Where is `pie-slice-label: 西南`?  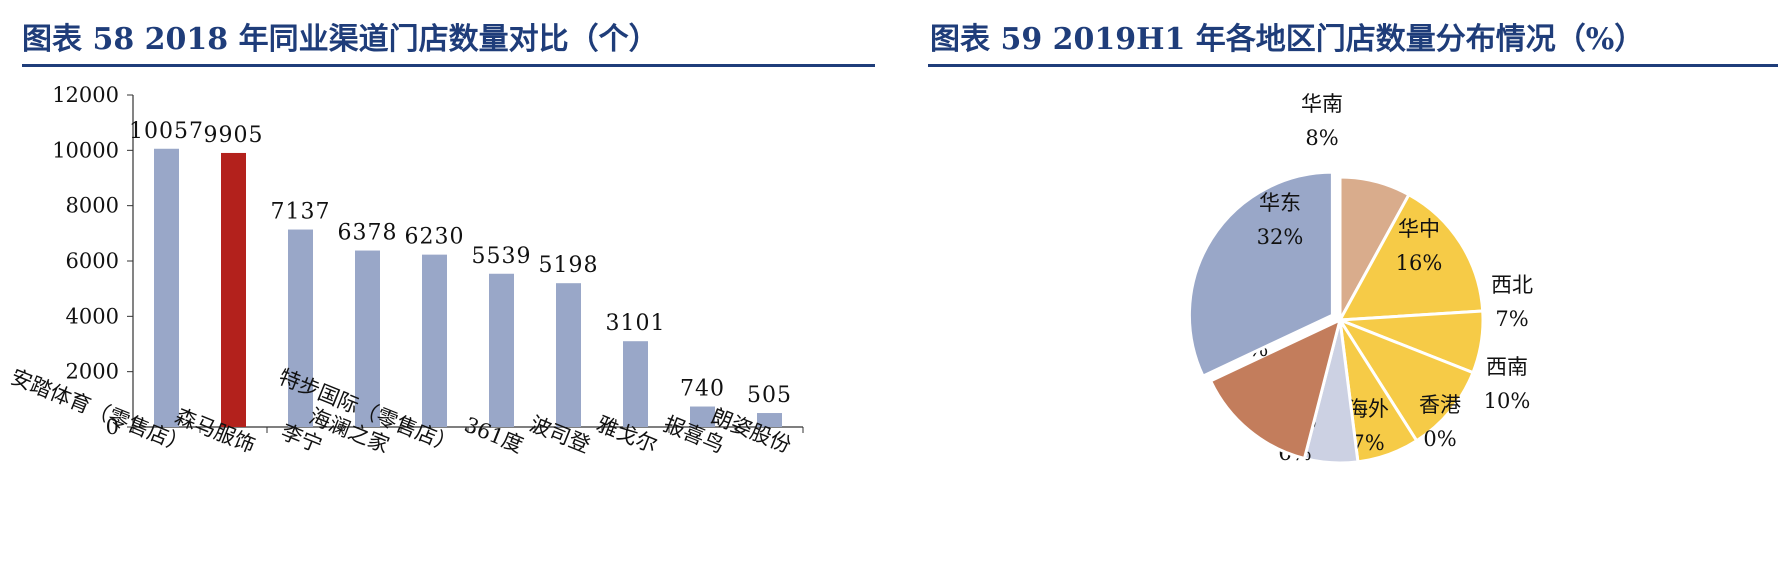
pie-slice-label: 西南 is located at coordinates (1507, 367).